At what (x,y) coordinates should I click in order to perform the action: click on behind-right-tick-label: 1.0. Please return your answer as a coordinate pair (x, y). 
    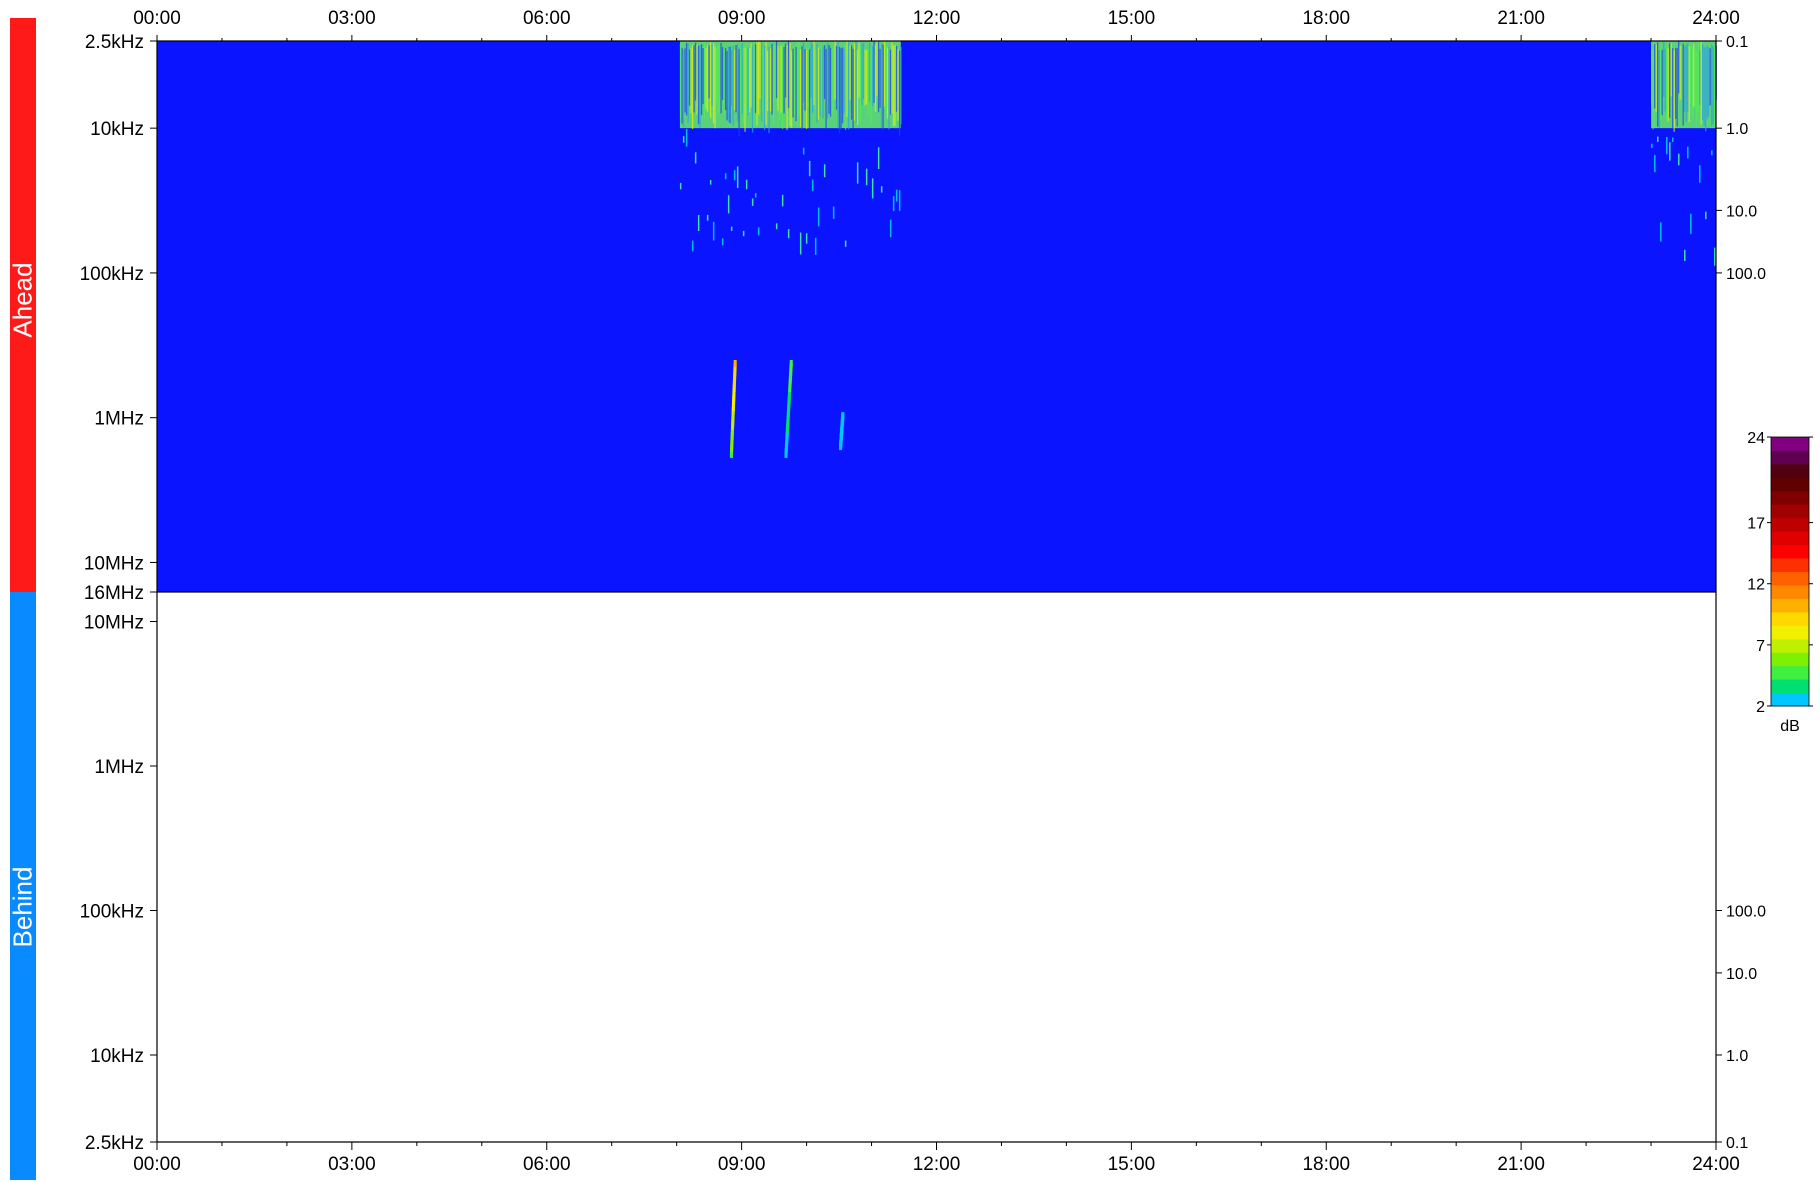
    Looking at the image, I should click on (1737, 1056).